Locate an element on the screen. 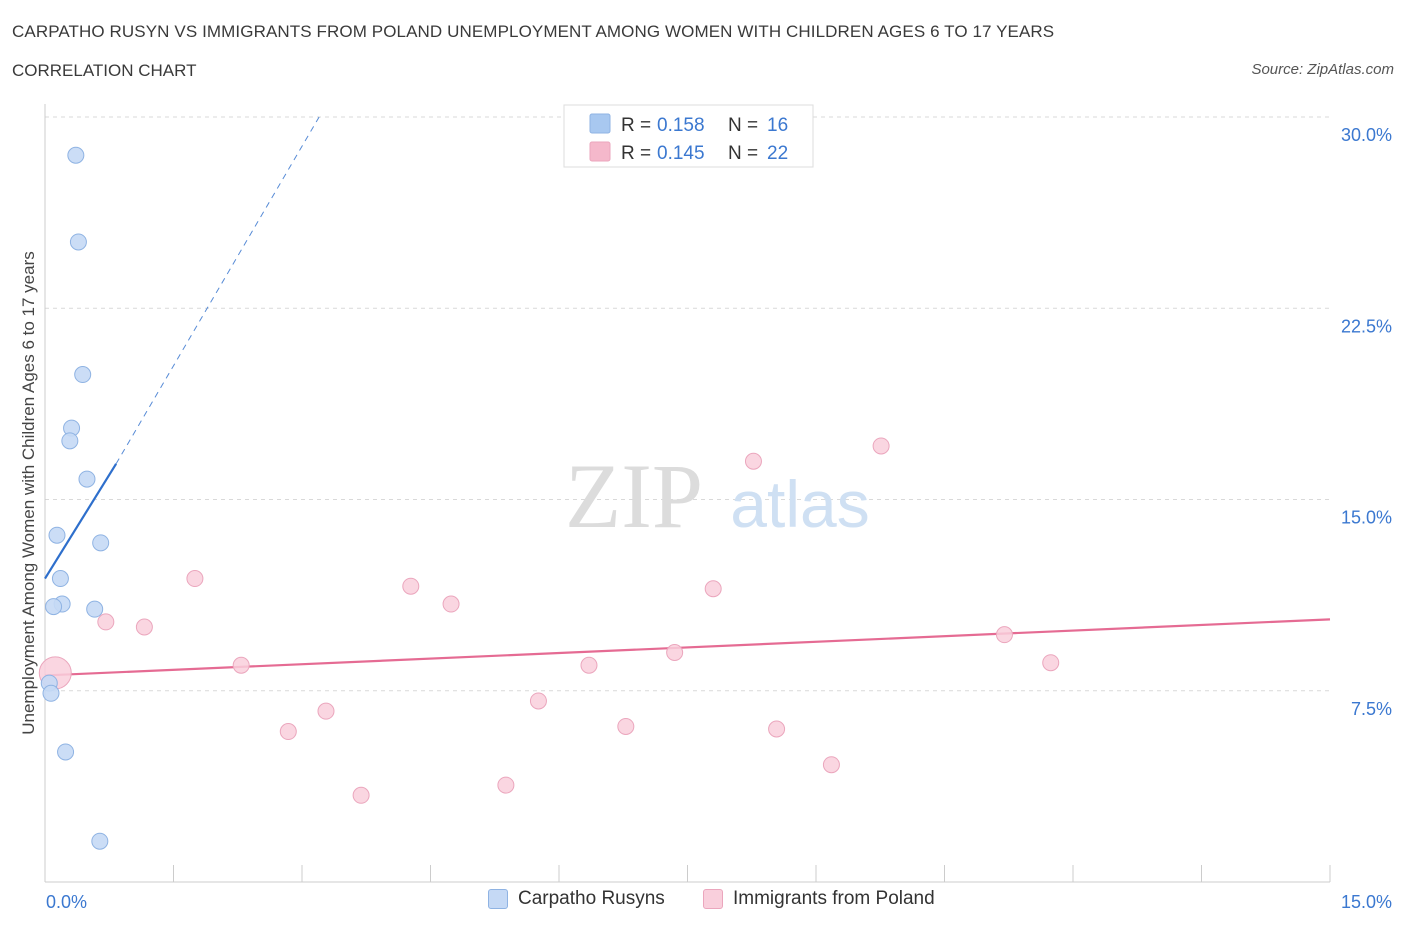 The width and height of the screenshot is (1406, 930). stats-legend-r-value: 0.145 is located at coordinates (681, 153).